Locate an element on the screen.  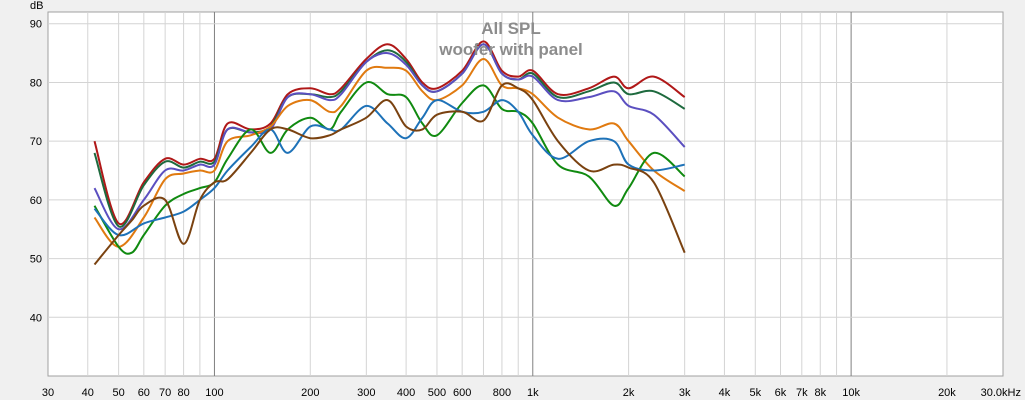
x-tick-label: 100 is located at coordinates (214, 393).